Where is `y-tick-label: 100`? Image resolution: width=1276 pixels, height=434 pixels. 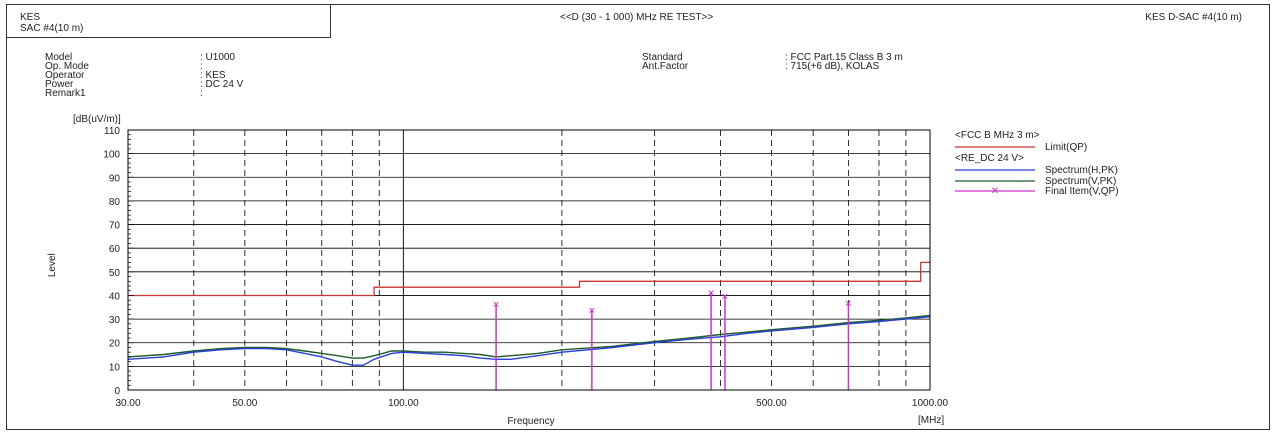 y-tick-label: 100 is located at coordinates (111, 155).